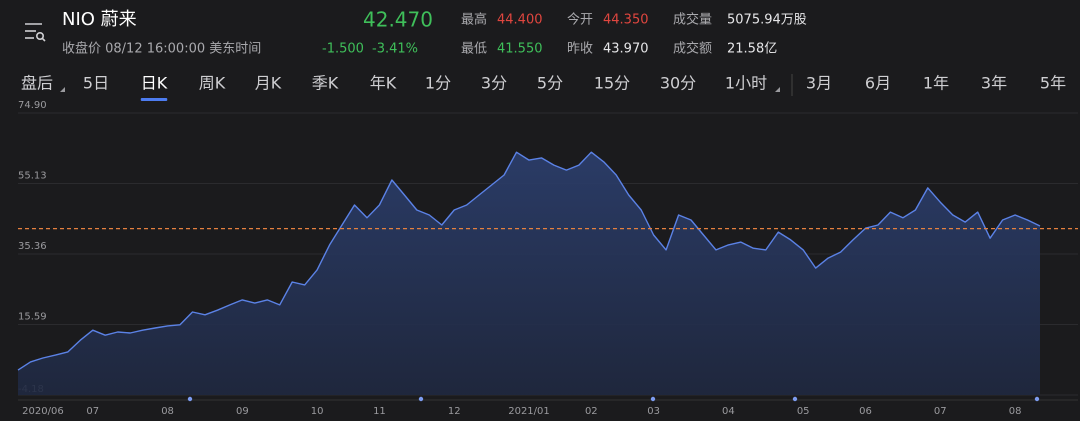  I want to click on tab: 1分, so click(438, 83).